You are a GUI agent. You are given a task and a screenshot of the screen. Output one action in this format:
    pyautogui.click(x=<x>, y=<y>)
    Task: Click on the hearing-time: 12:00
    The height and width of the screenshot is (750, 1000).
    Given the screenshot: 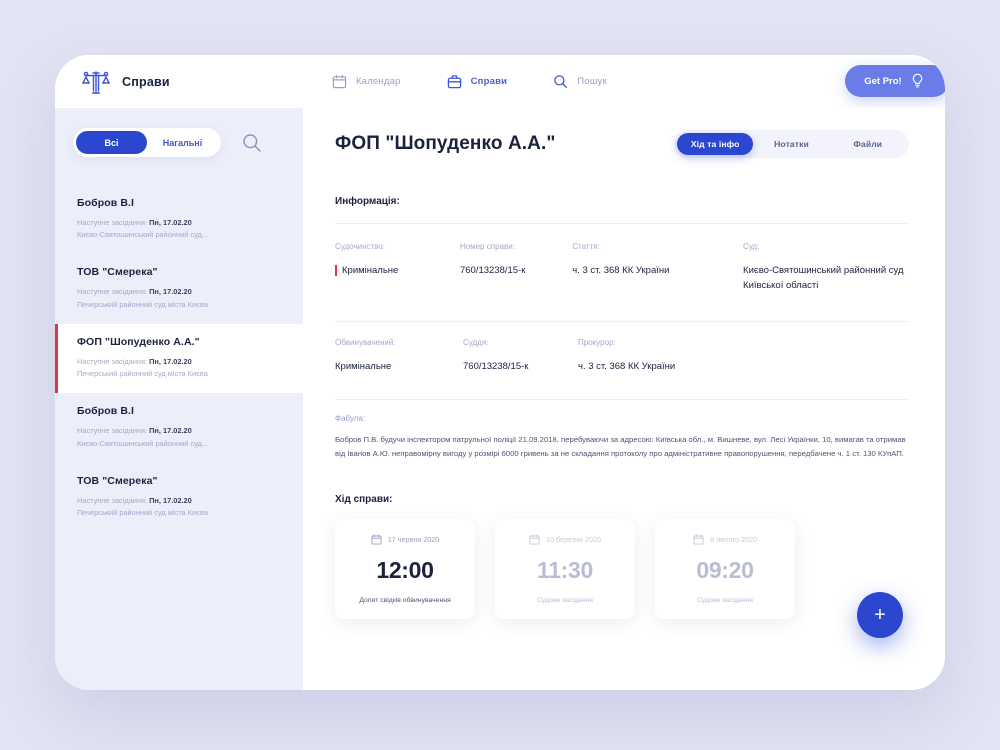 What is the action you would take?
    pyautogui.click(x=405, y=570)
    